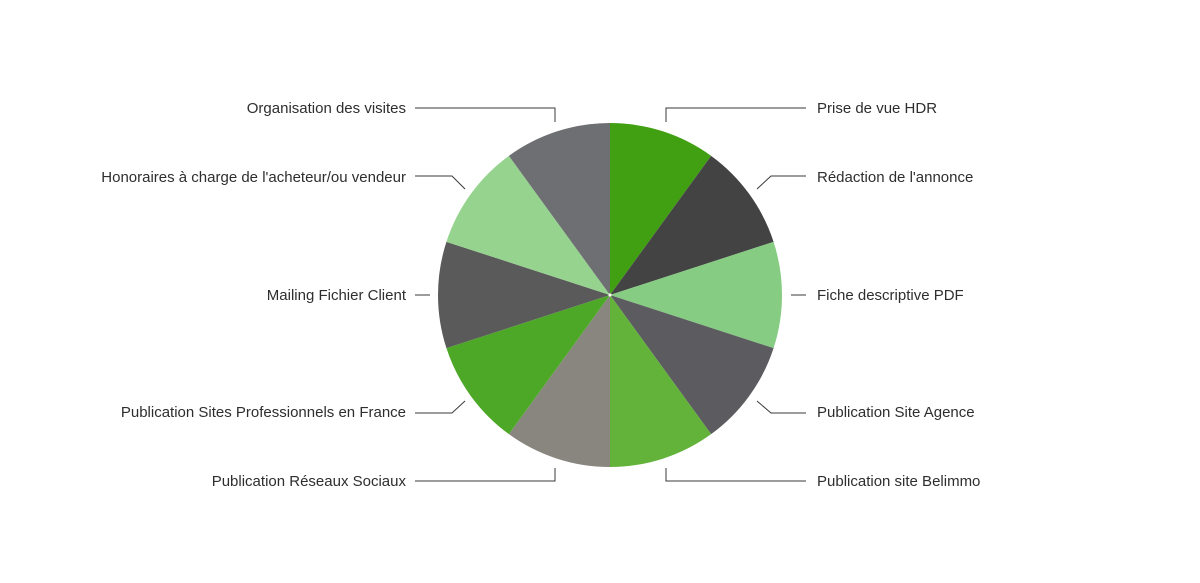  I want to click on slice-label-5: Publication site Belimmo, so click(898, 481).